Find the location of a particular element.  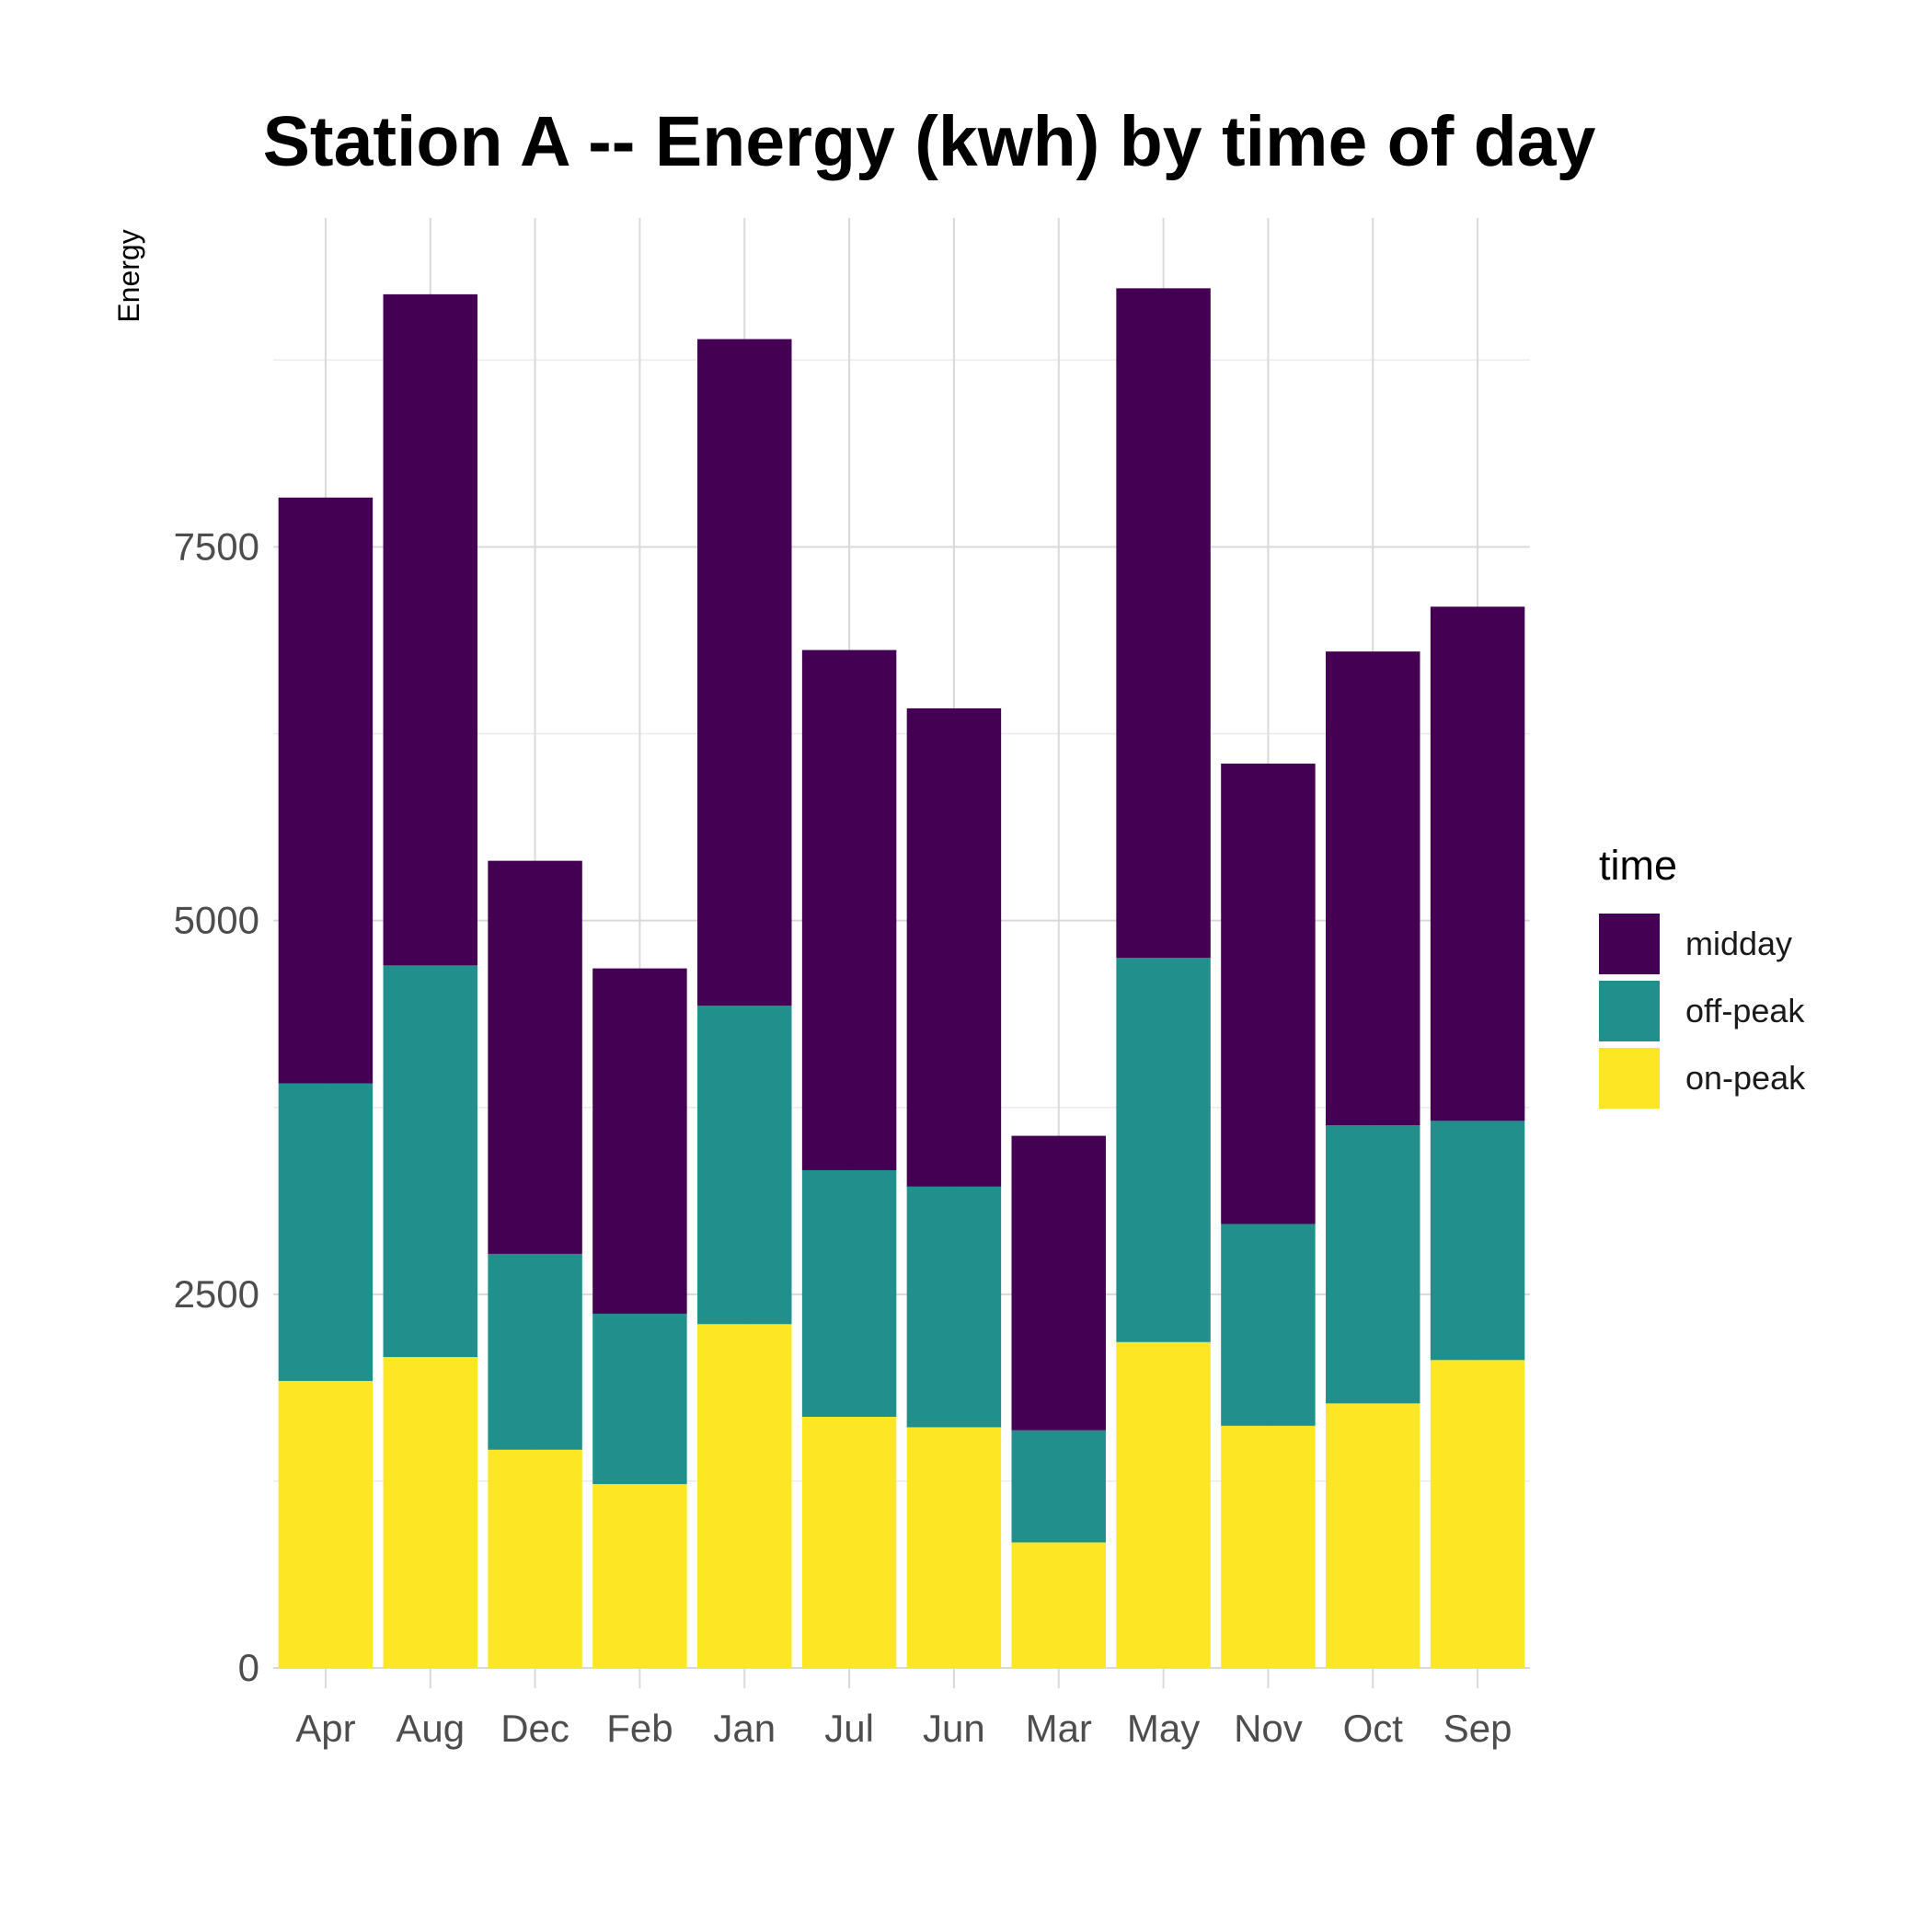

bar-midday-nov is located at coordinates (1268, 995).